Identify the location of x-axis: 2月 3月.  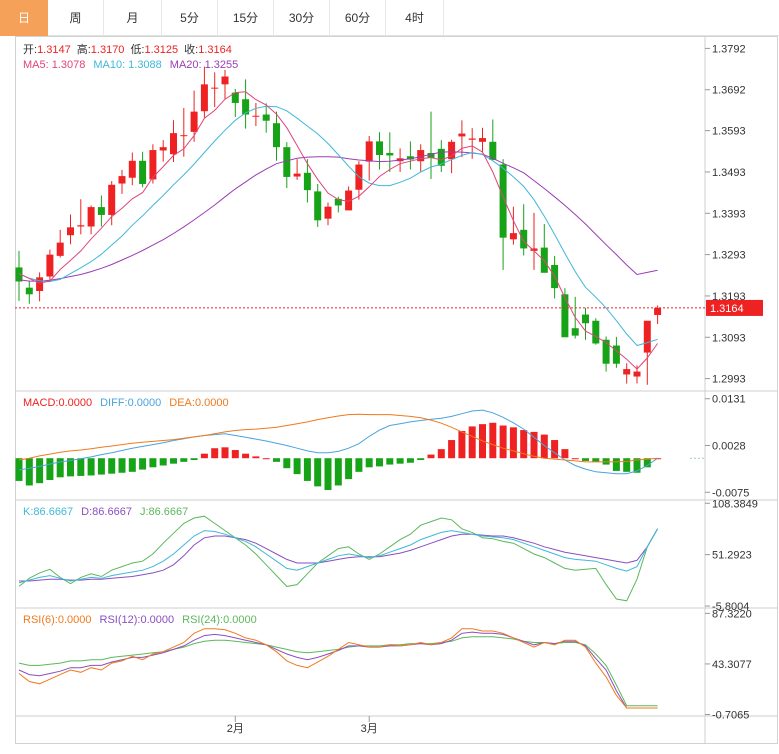
(302, 725).